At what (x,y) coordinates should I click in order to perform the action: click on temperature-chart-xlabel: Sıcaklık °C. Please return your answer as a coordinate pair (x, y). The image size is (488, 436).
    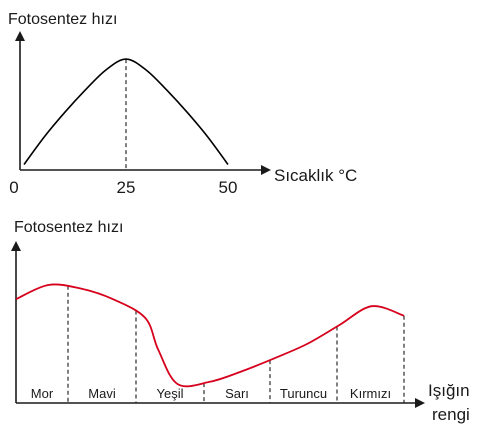
    Looking at the image, I should click on (315, 175).